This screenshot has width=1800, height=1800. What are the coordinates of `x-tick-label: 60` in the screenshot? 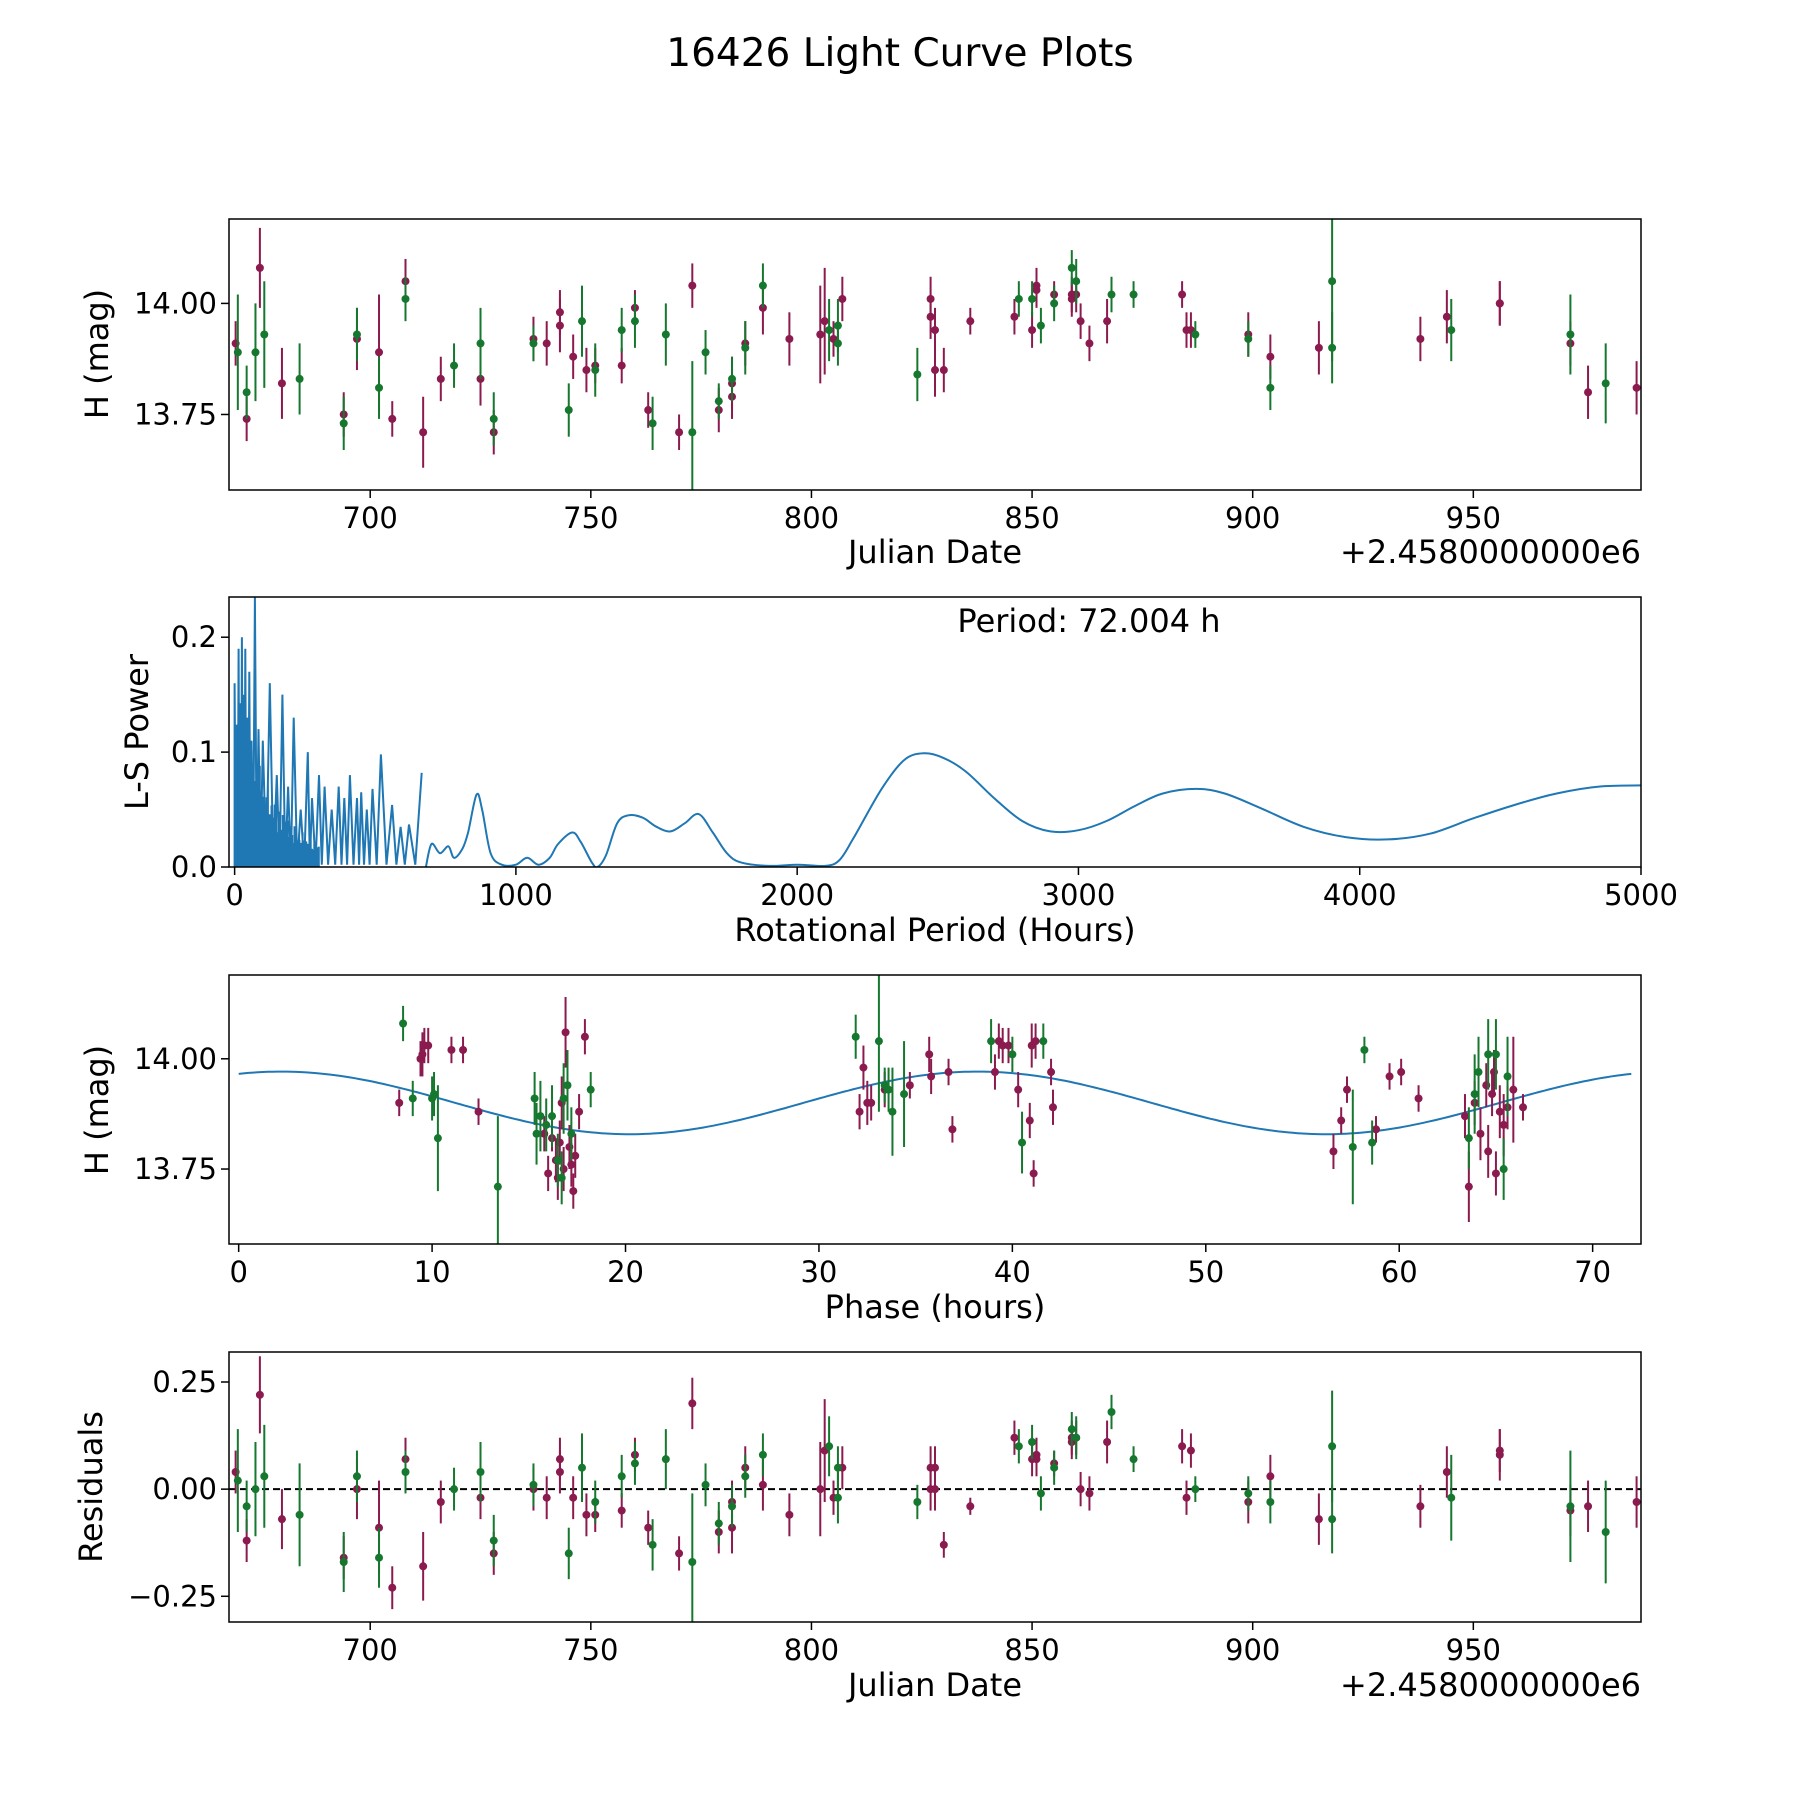 It's located at (1399, 1272).